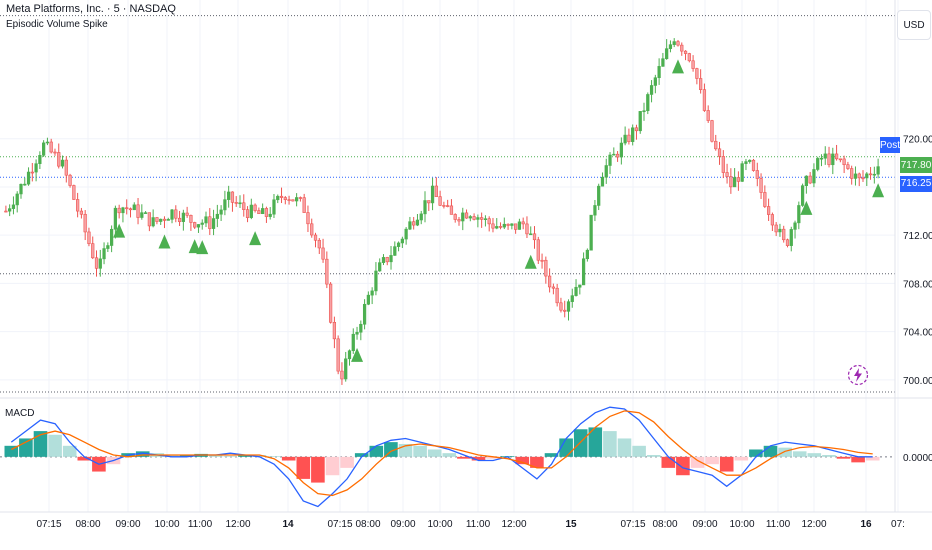 This screenshot has height=550, width=932. I want to click on indicator-title: Episodic Volume Spike, so click(57, 24).